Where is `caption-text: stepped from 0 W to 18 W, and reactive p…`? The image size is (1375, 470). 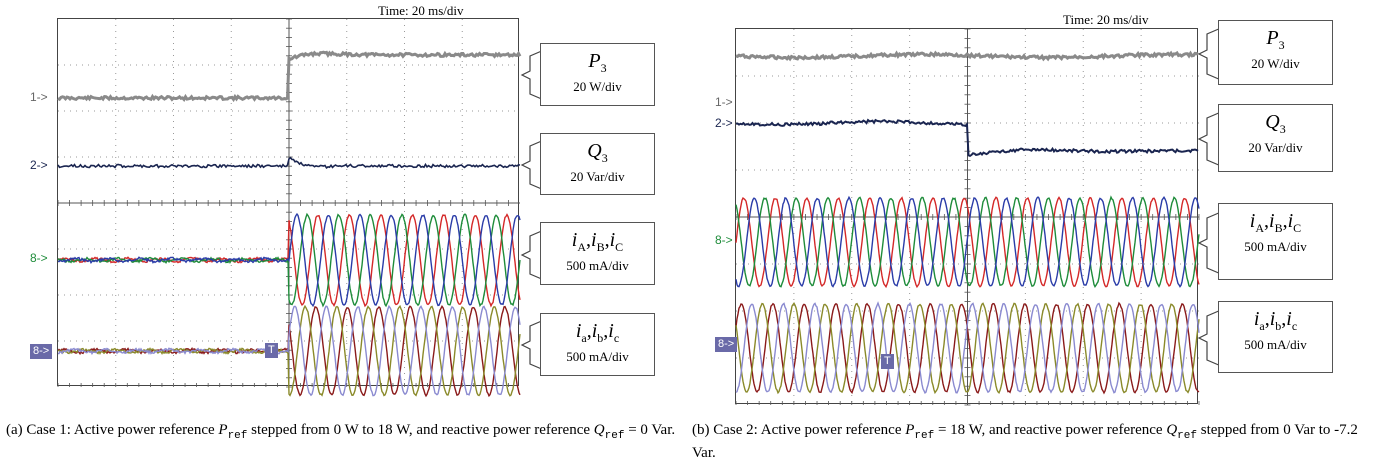 caption-text: stepped from 0 W to 18 W, and reactive p… is located at coordinates (420, 430).